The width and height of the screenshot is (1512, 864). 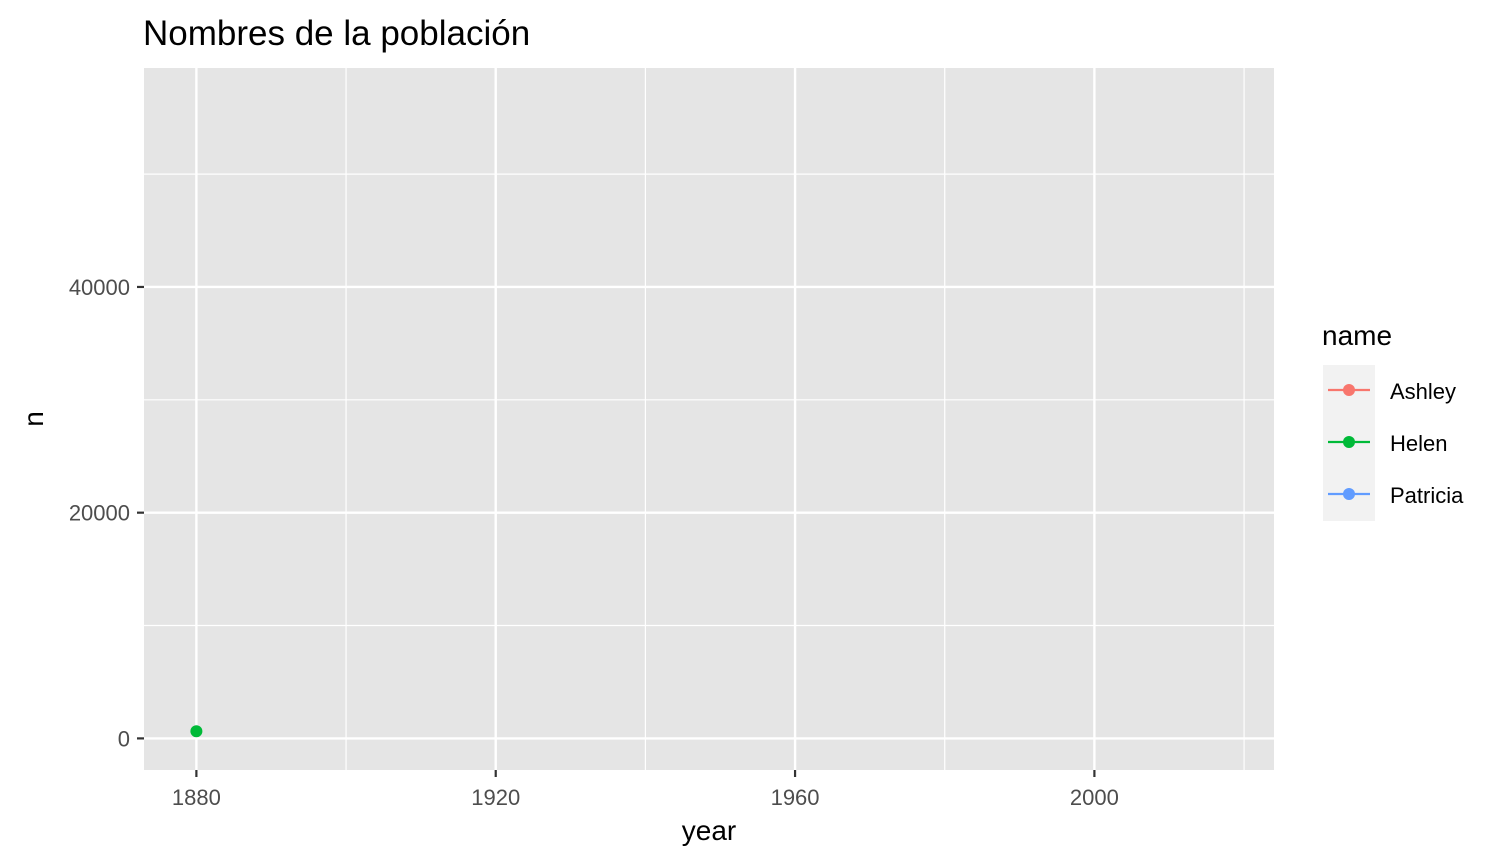 I want to click on x-tick-label: 1920, so click(x=495, y=797).